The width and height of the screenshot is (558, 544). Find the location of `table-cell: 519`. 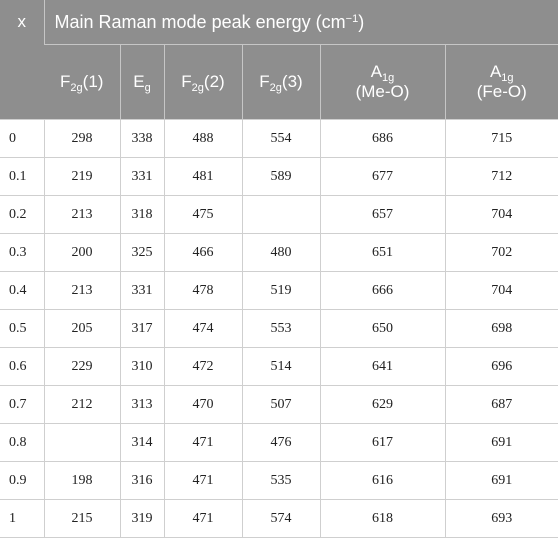

table-cell: 519 is located at coordinates (280, 290).